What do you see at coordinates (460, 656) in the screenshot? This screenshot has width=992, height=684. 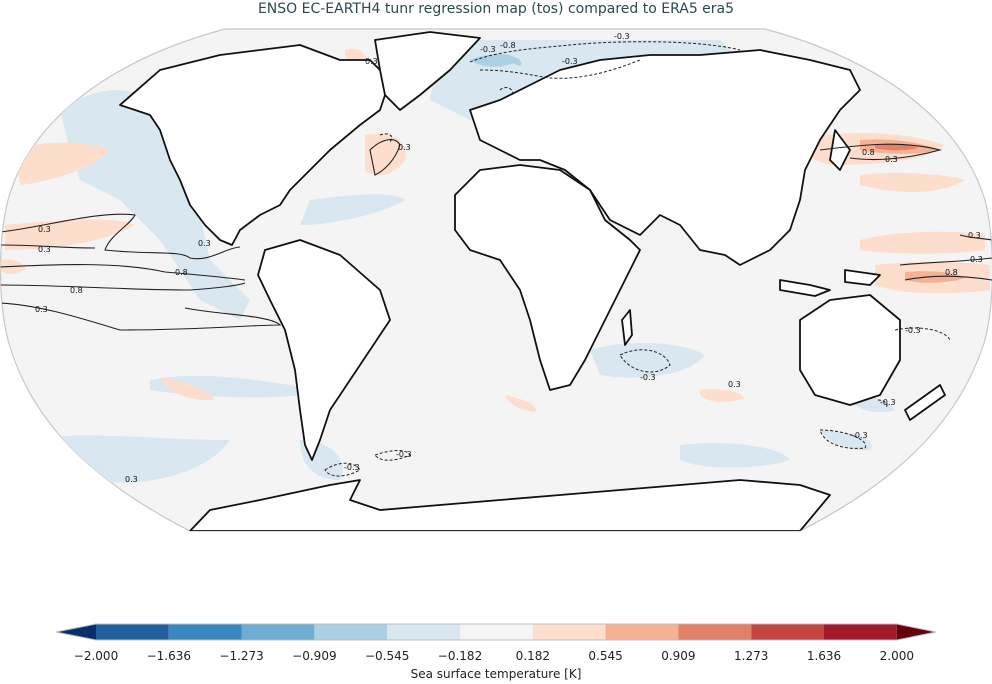 I see `colorbar-tick: −0.182` at bounding box center [460, 656].